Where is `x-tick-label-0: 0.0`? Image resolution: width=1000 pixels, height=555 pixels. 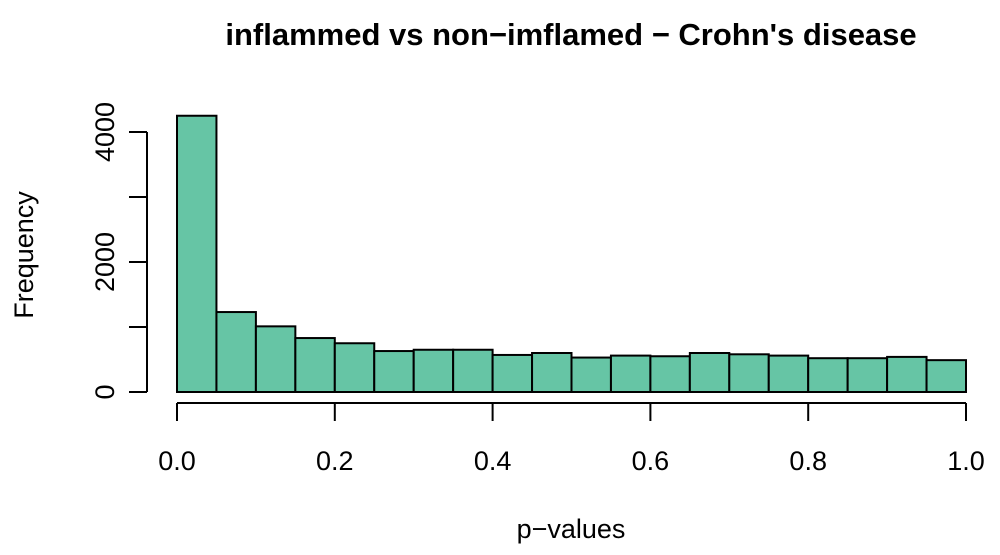 x-tick-label-0: 0.0 is located at coordinates (177, 461).